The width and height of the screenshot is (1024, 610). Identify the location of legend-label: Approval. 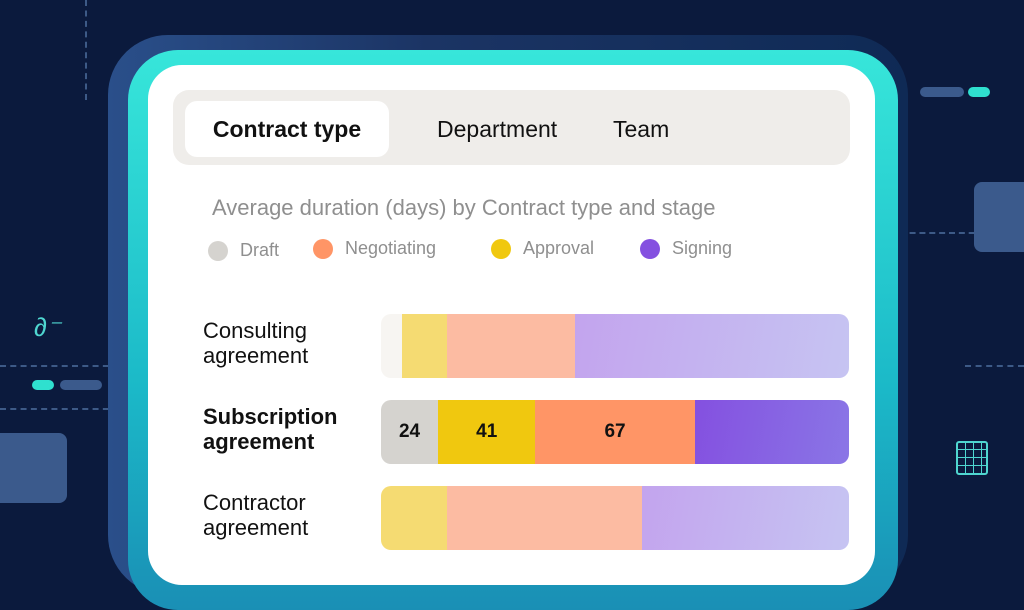
(559, 248).